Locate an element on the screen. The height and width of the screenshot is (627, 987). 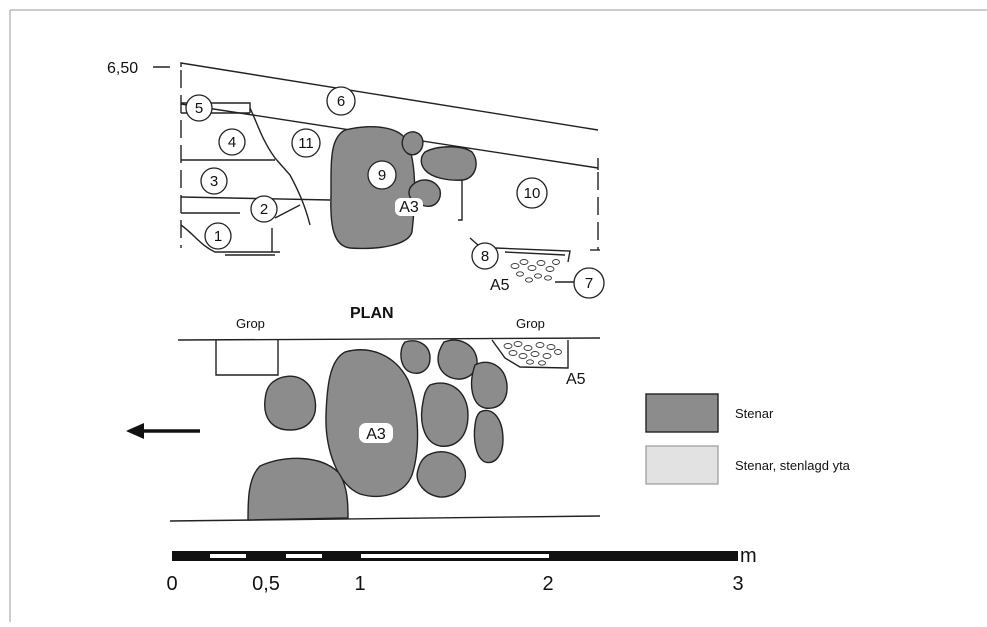
a3-plan-label-bg is located at coordinates (376, 433).